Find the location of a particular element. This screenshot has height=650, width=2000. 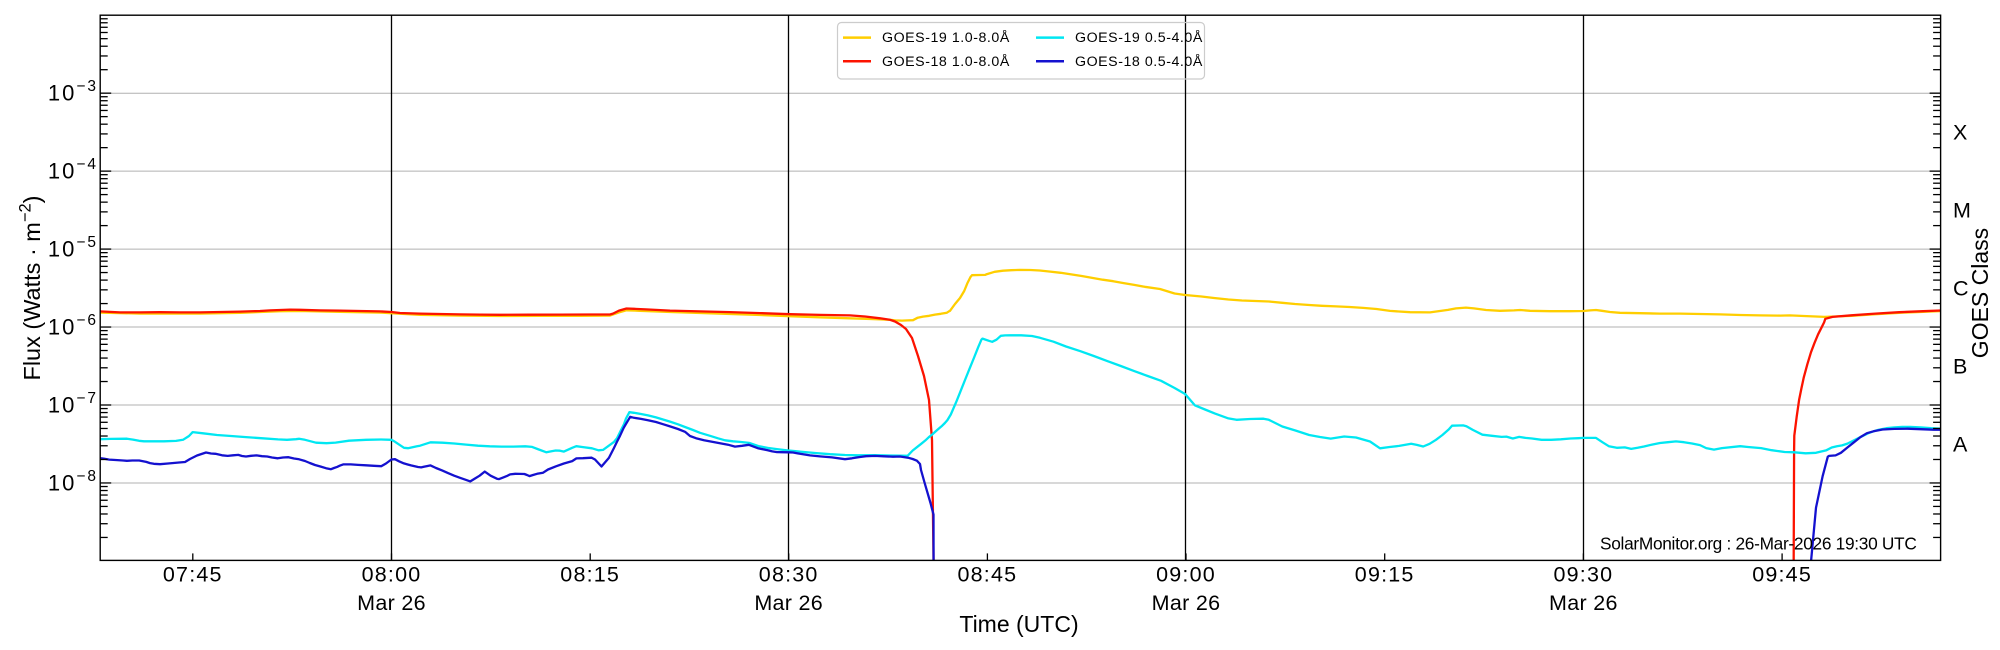

svg-text: GOES-18 1.0-8.0Å is located at coordinates (946, 61).